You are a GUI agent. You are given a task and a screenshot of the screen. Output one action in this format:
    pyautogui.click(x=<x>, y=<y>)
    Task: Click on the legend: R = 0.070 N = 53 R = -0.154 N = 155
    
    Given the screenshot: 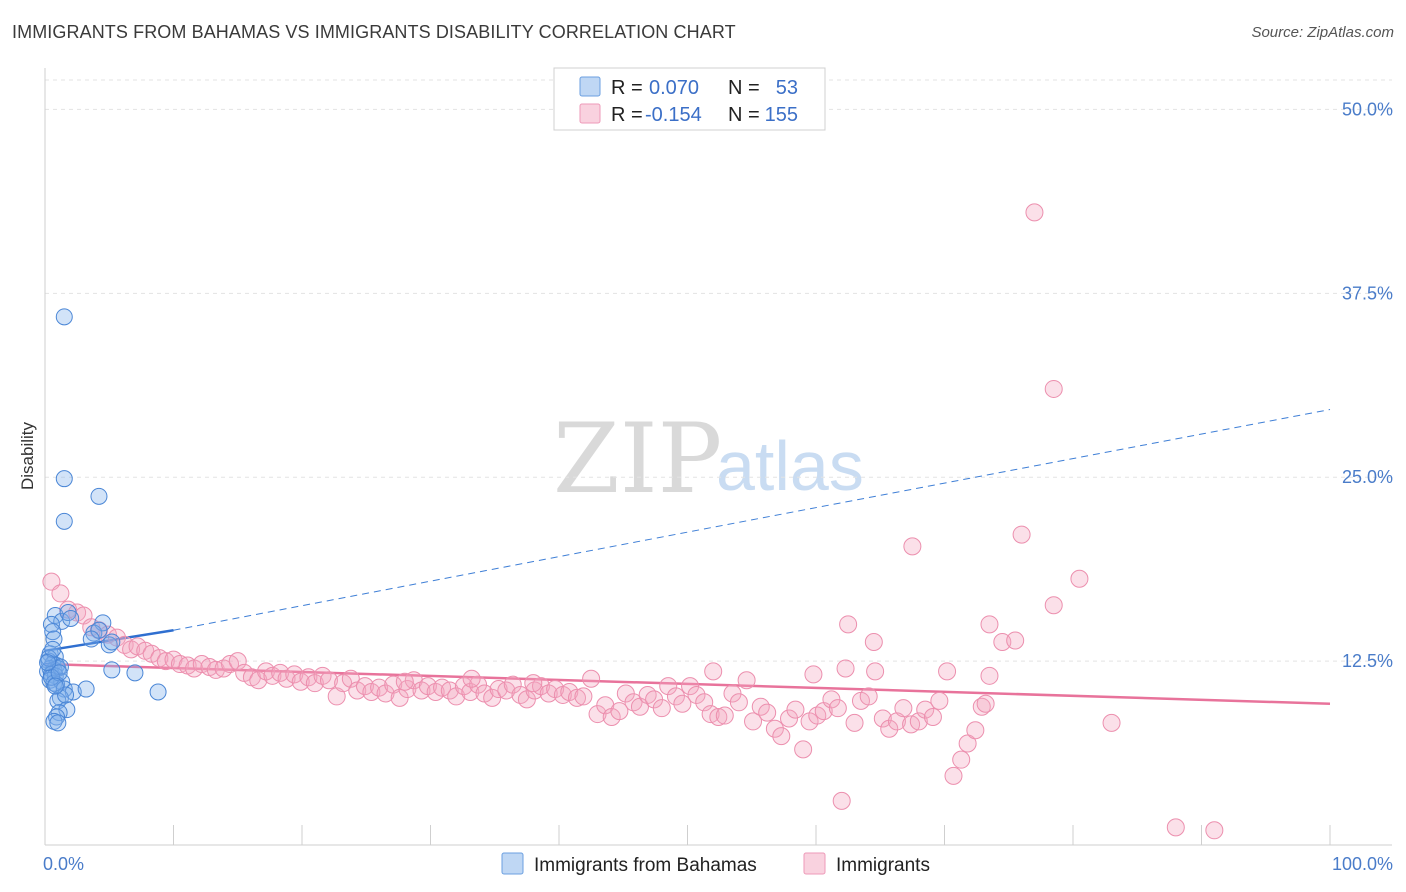 What is the action you would take?
    pyautogui.click(x=689, y=99)
    